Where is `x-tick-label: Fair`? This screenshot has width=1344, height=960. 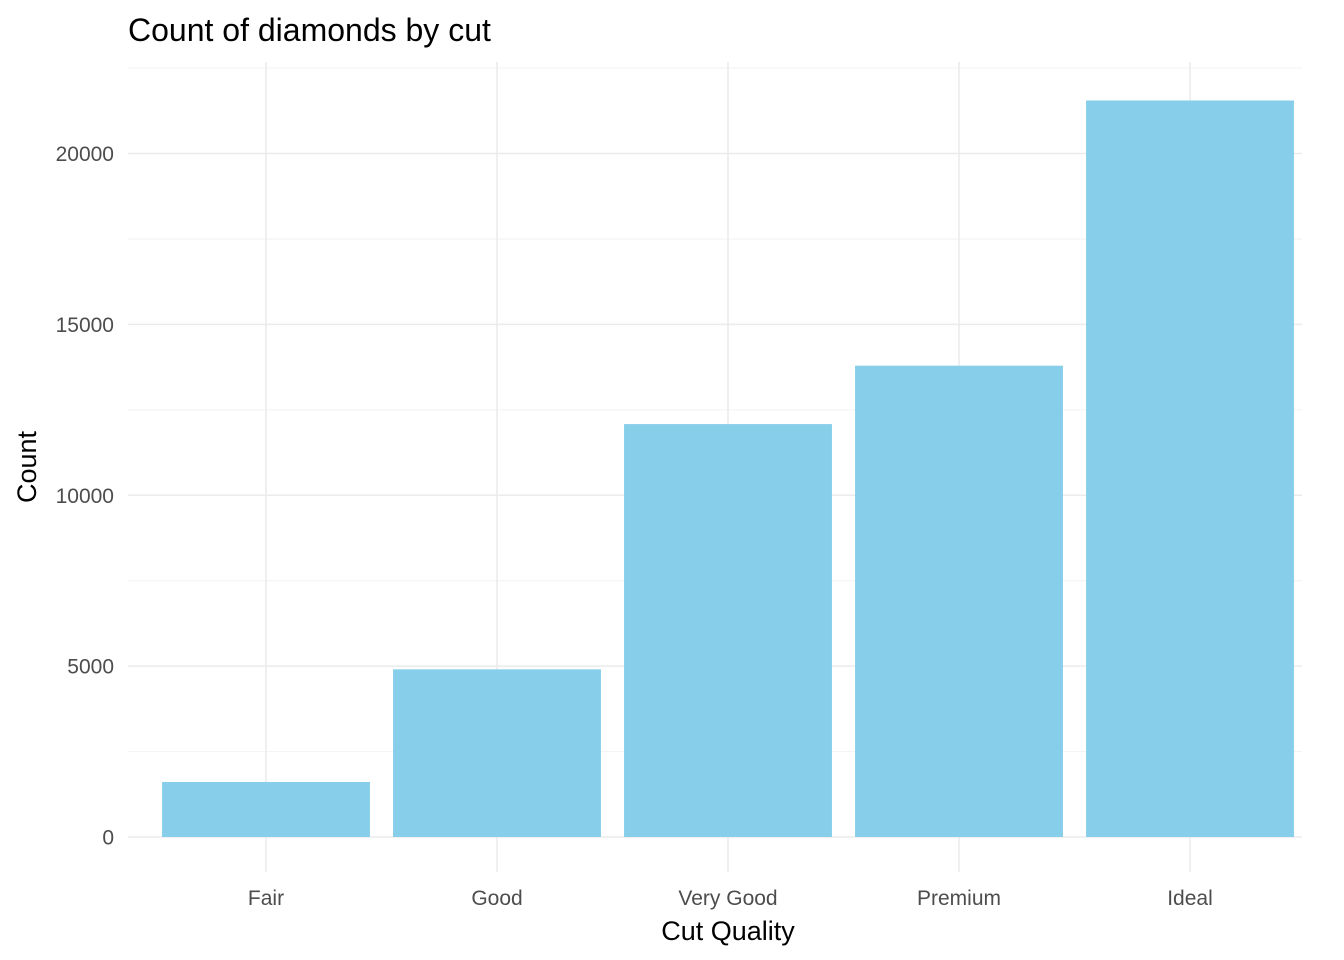 x-tick-label: Fair is located at coordinates (266, 898).